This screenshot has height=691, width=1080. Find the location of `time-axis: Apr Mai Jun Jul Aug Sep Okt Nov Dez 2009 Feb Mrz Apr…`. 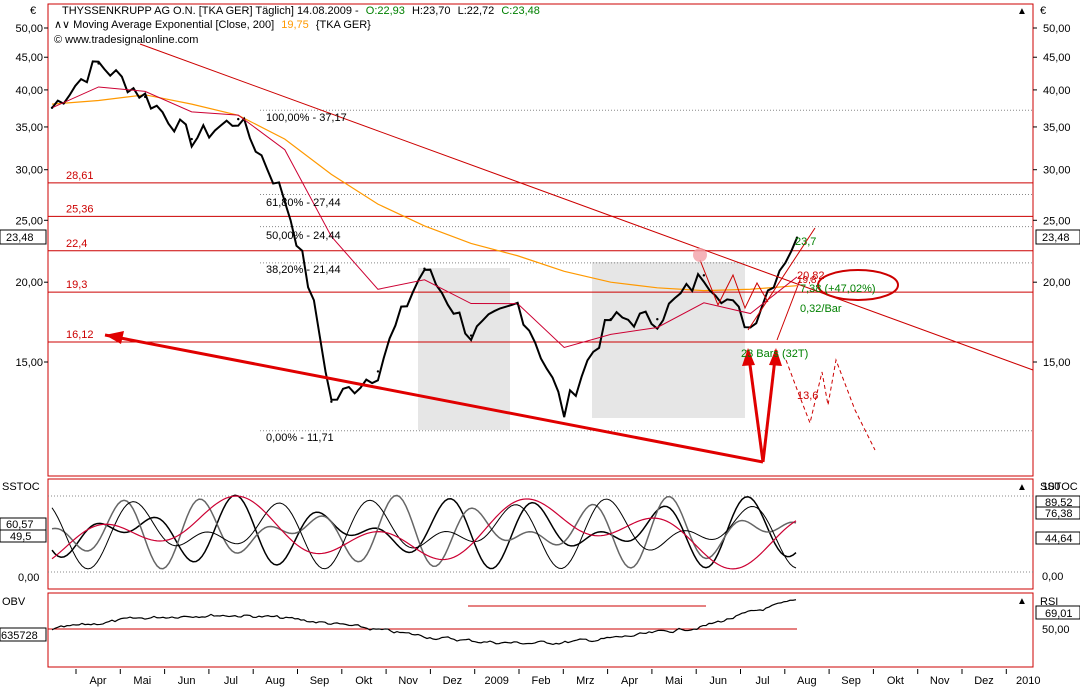

time-axis: Apr Mai Jun Jul Aug Sep Okt Nov Dez 2009 Feb Mrz Apr… is located at coordinates (558, 678).